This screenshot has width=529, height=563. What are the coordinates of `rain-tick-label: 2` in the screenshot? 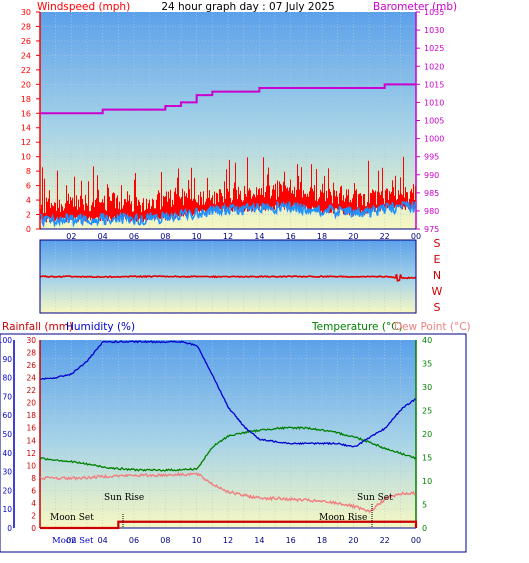 It's located at (33, 515).